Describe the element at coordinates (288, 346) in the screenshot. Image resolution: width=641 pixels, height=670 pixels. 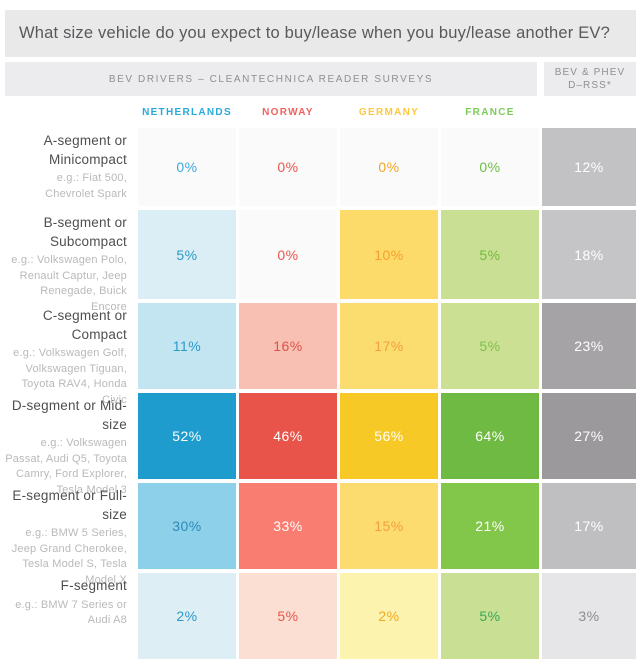
I see `cell-c-norway: 16%` at that location.